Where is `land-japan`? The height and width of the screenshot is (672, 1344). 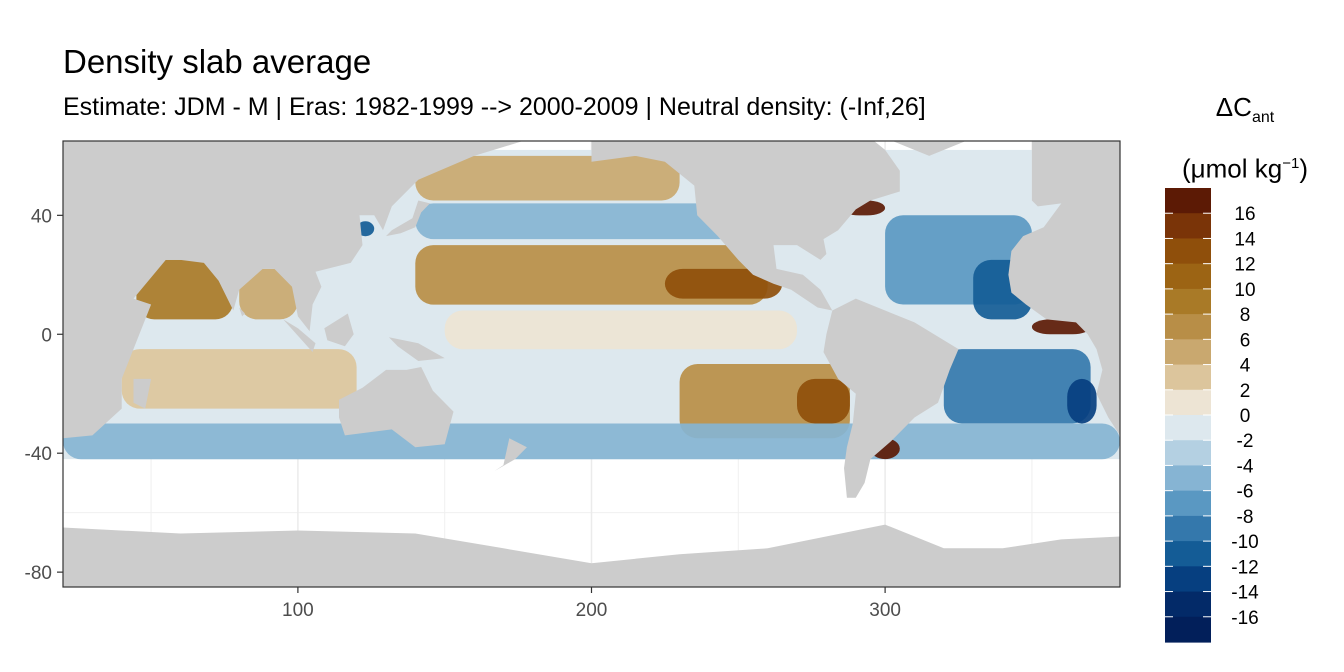
land-japan is located at coordinates (408, 218).